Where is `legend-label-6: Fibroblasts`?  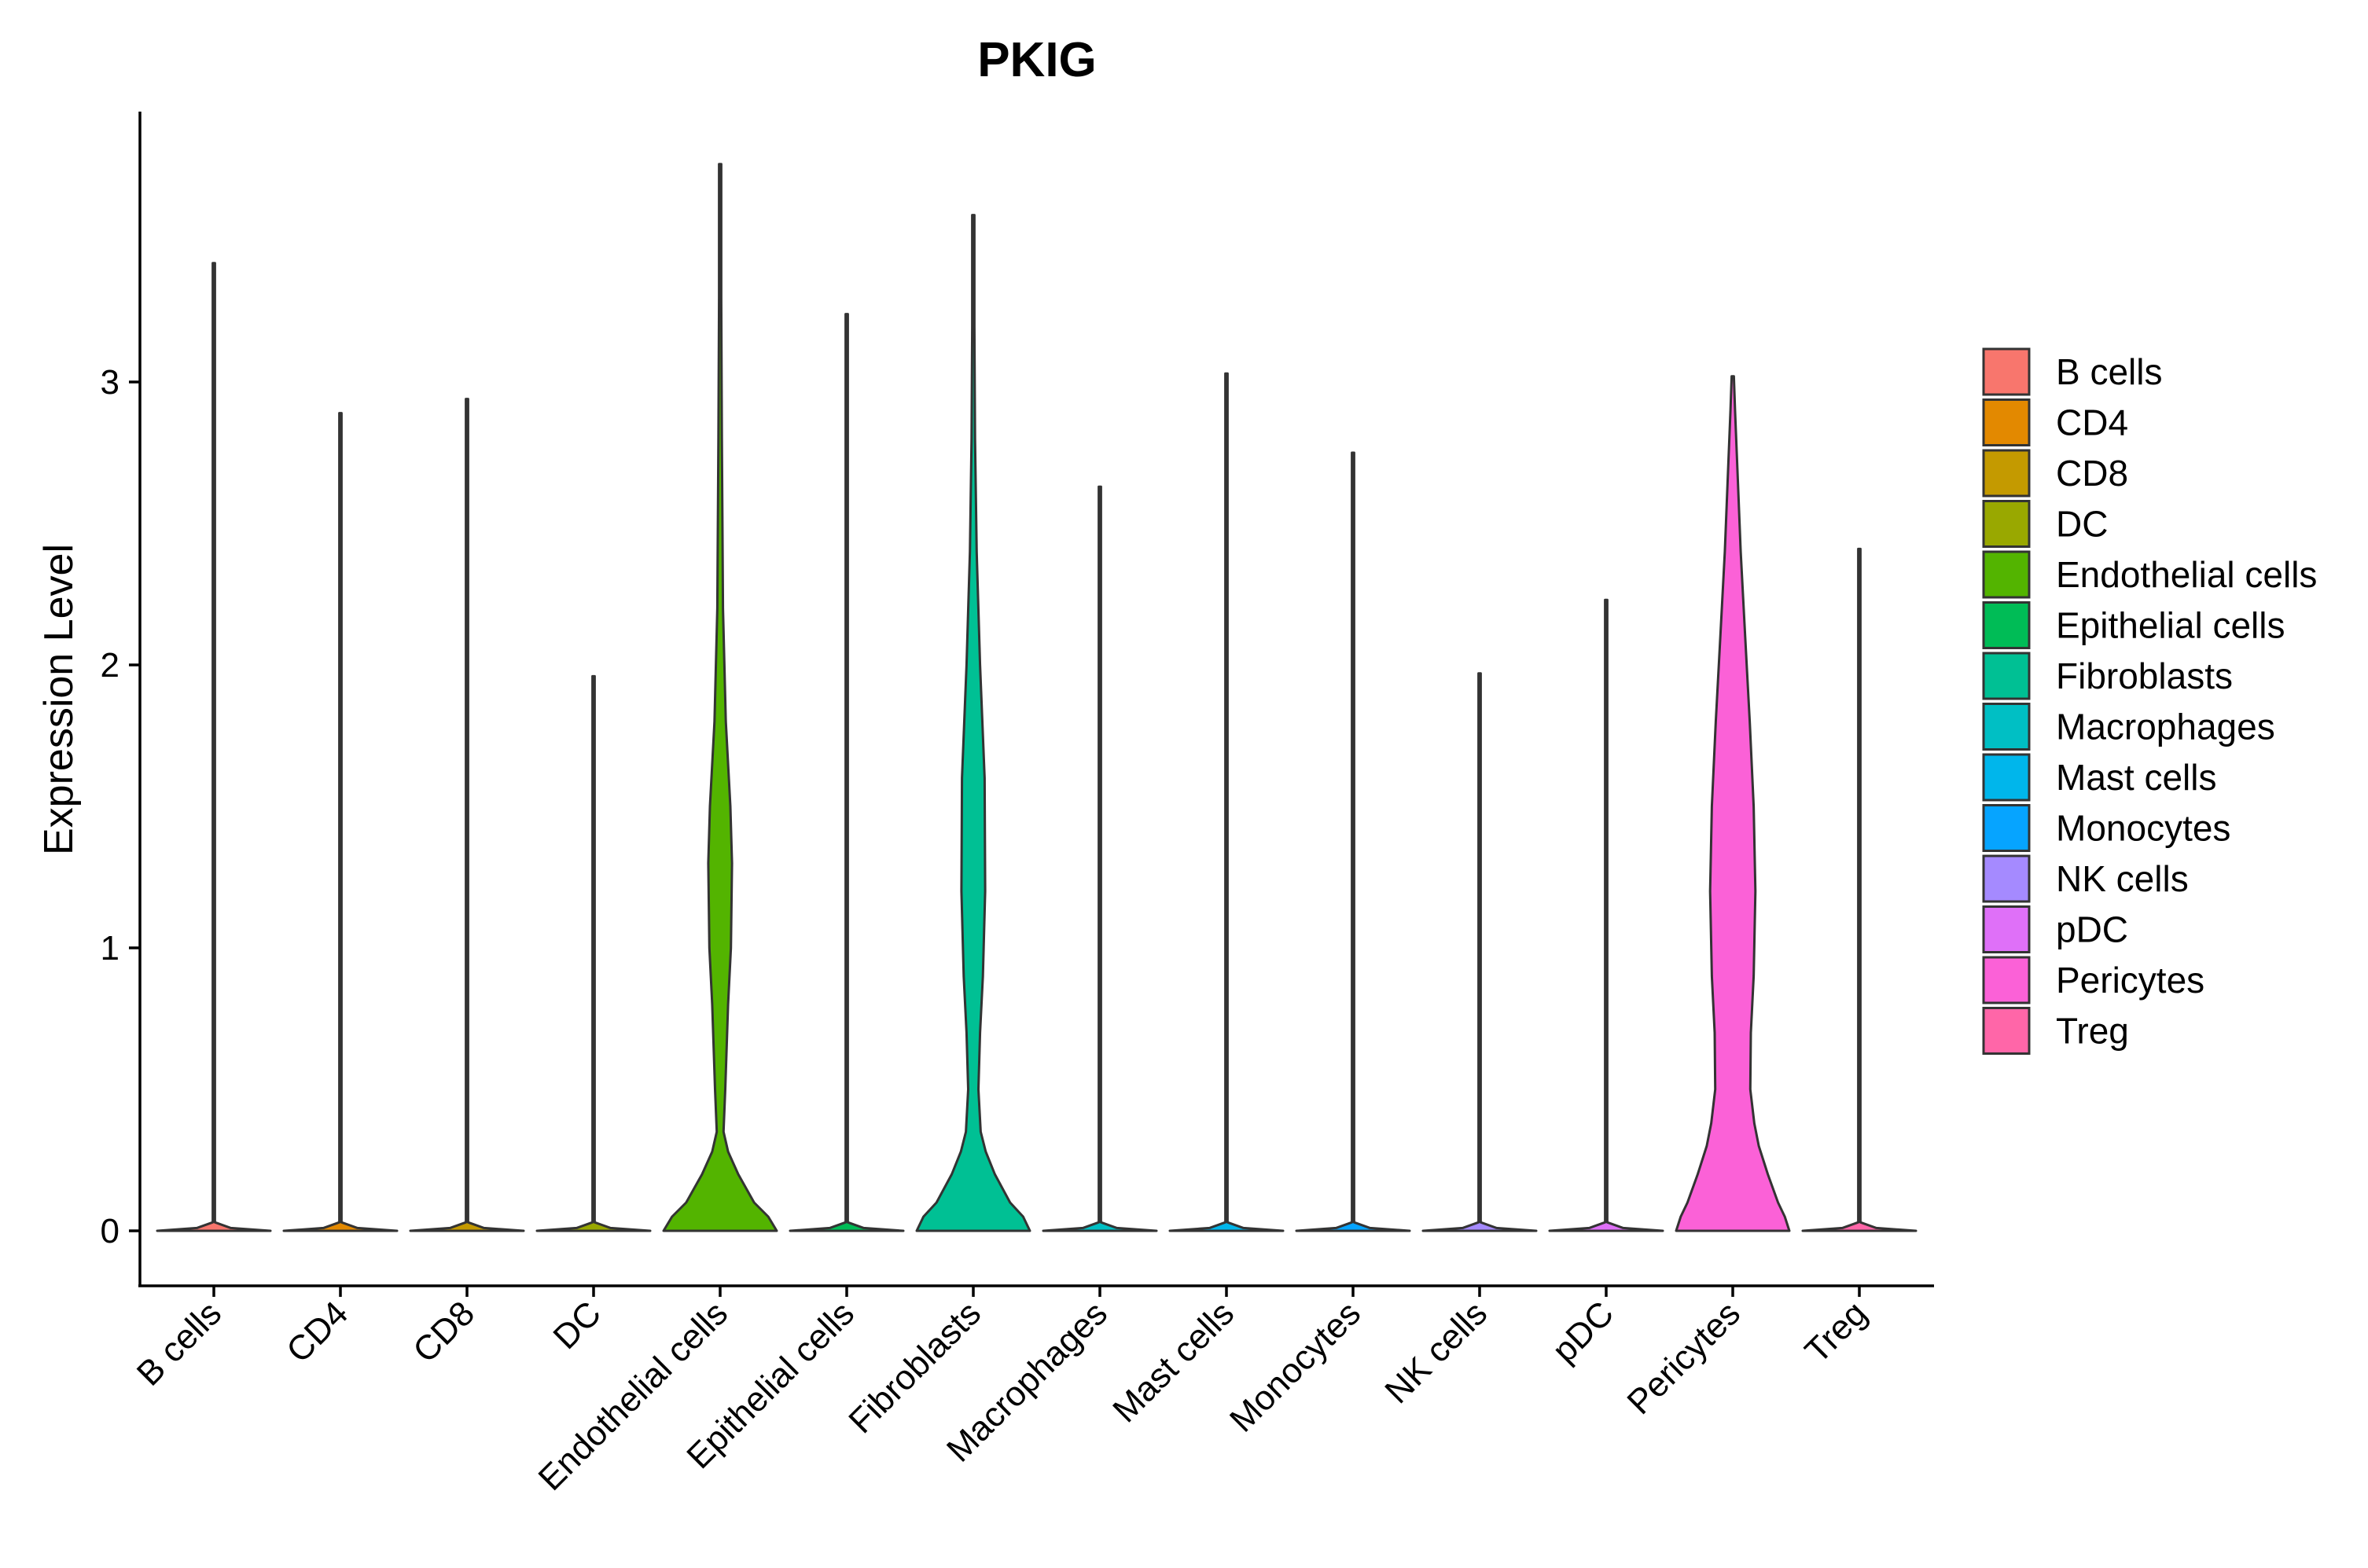
legend-label-6: Fibroblasts is located at coordinates (2144, 675).